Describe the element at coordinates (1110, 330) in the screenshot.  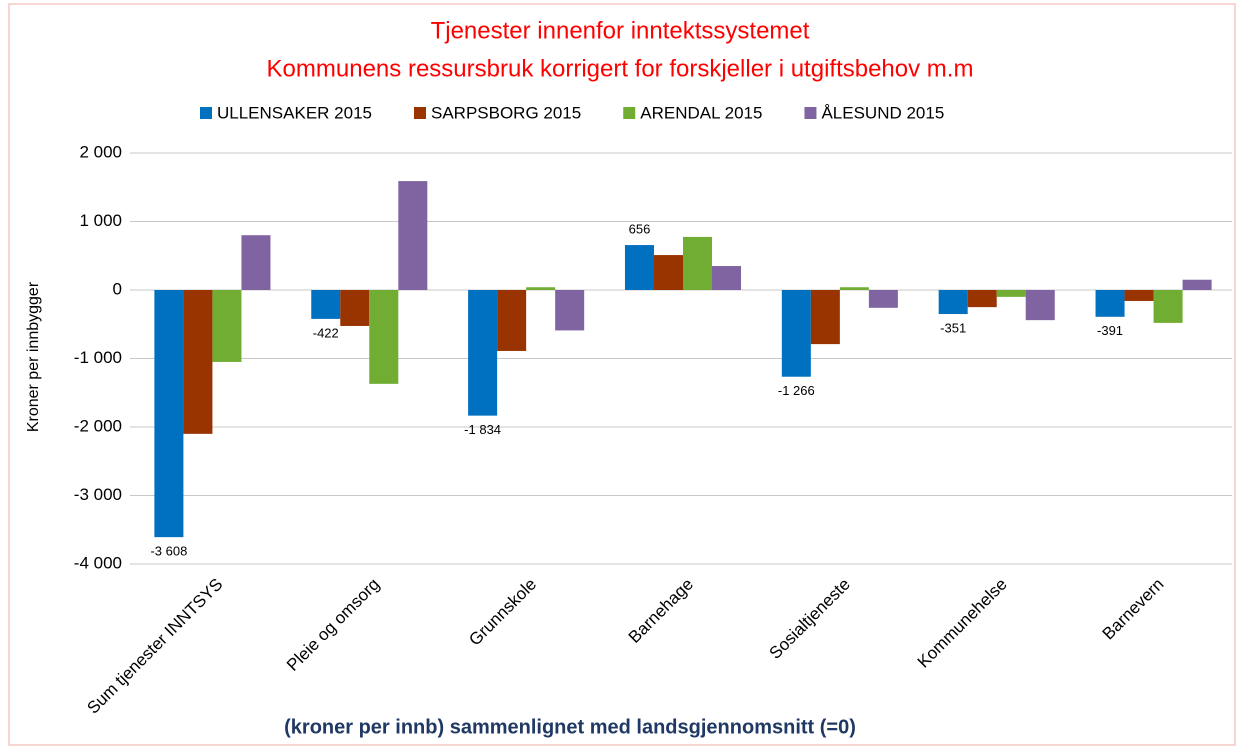
I see `data-label: -391` at that location.